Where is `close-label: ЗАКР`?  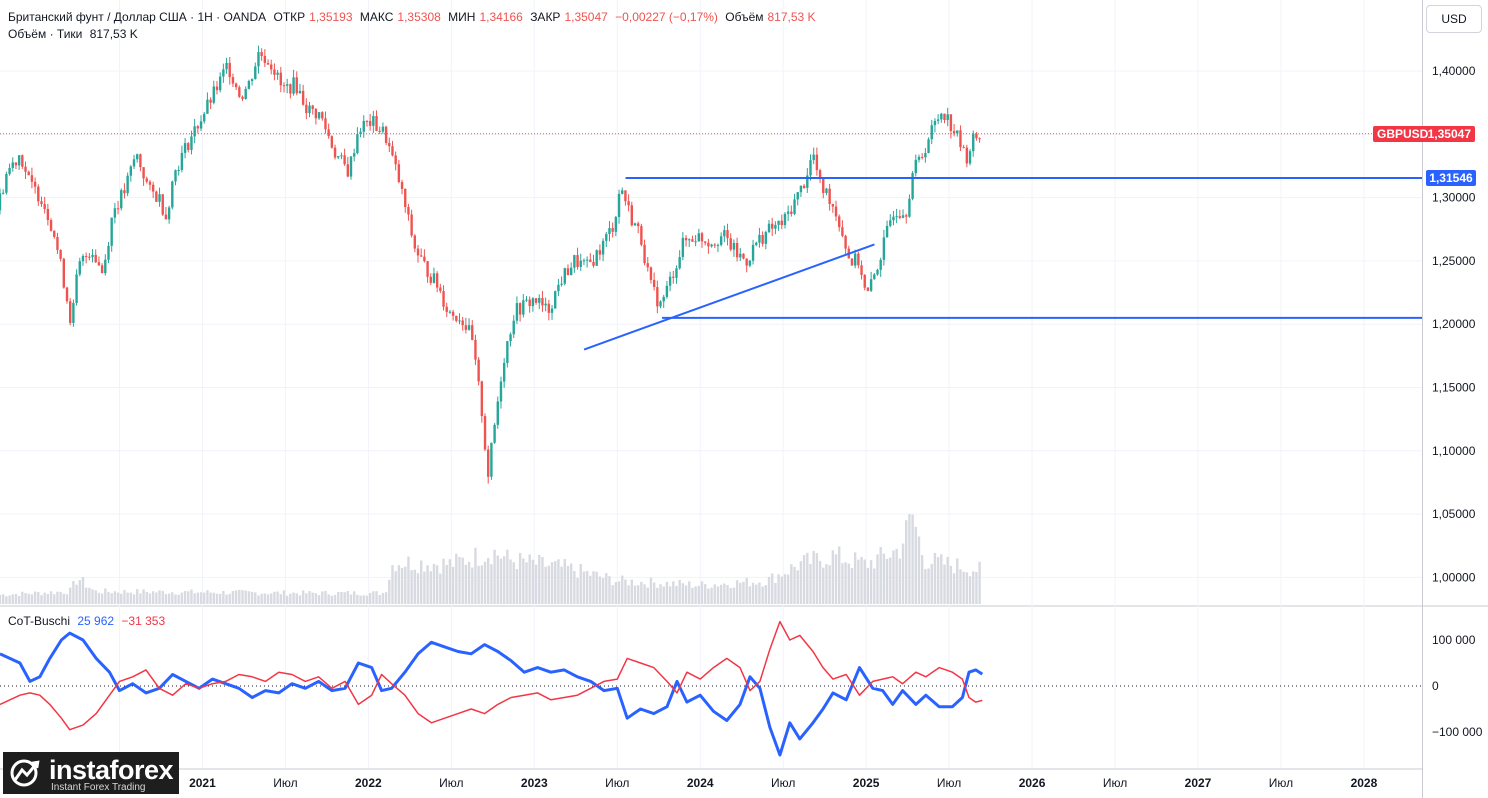 close-label: ЗАКР is located at coordinates (545, 17).